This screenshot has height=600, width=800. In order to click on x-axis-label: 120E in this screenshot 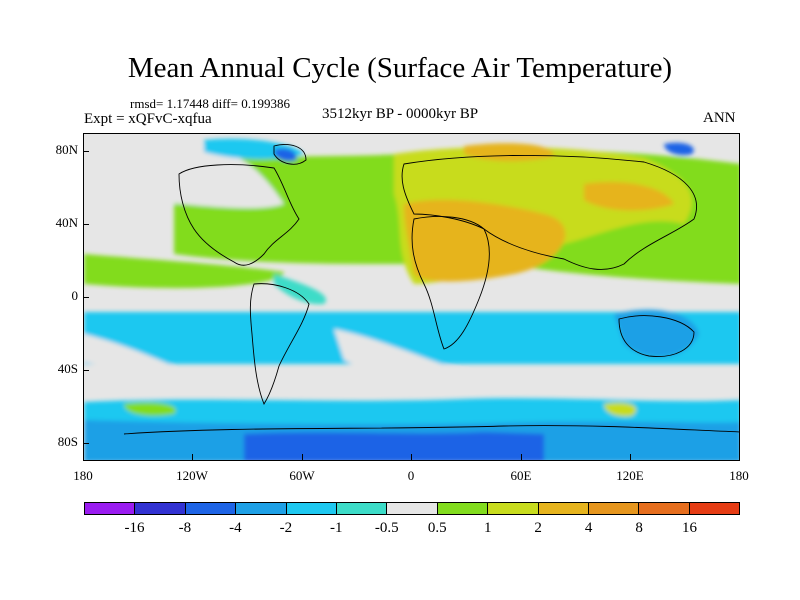, I will do `click(630, 475)`.